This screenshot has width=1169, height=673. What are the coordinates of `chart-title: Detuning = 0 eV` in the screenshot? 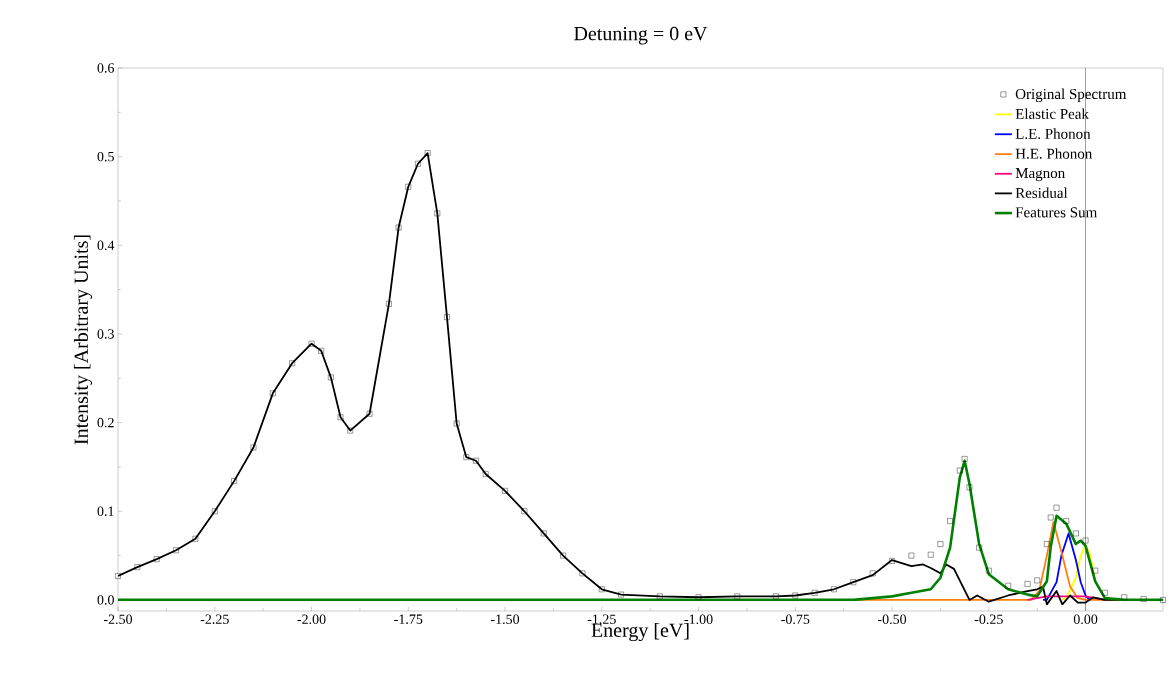 It's located at (641, 35).